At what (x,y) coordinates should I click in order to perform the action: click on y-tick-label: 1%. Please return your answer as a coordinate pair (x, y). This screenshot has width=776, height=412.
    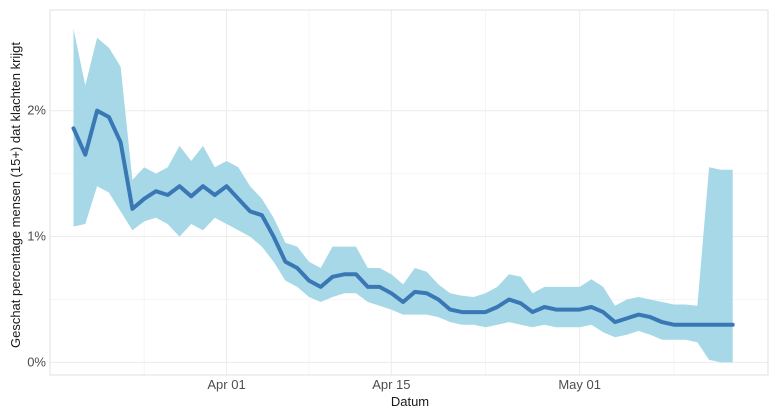
    Looking at the image, I should click on (36, 236).